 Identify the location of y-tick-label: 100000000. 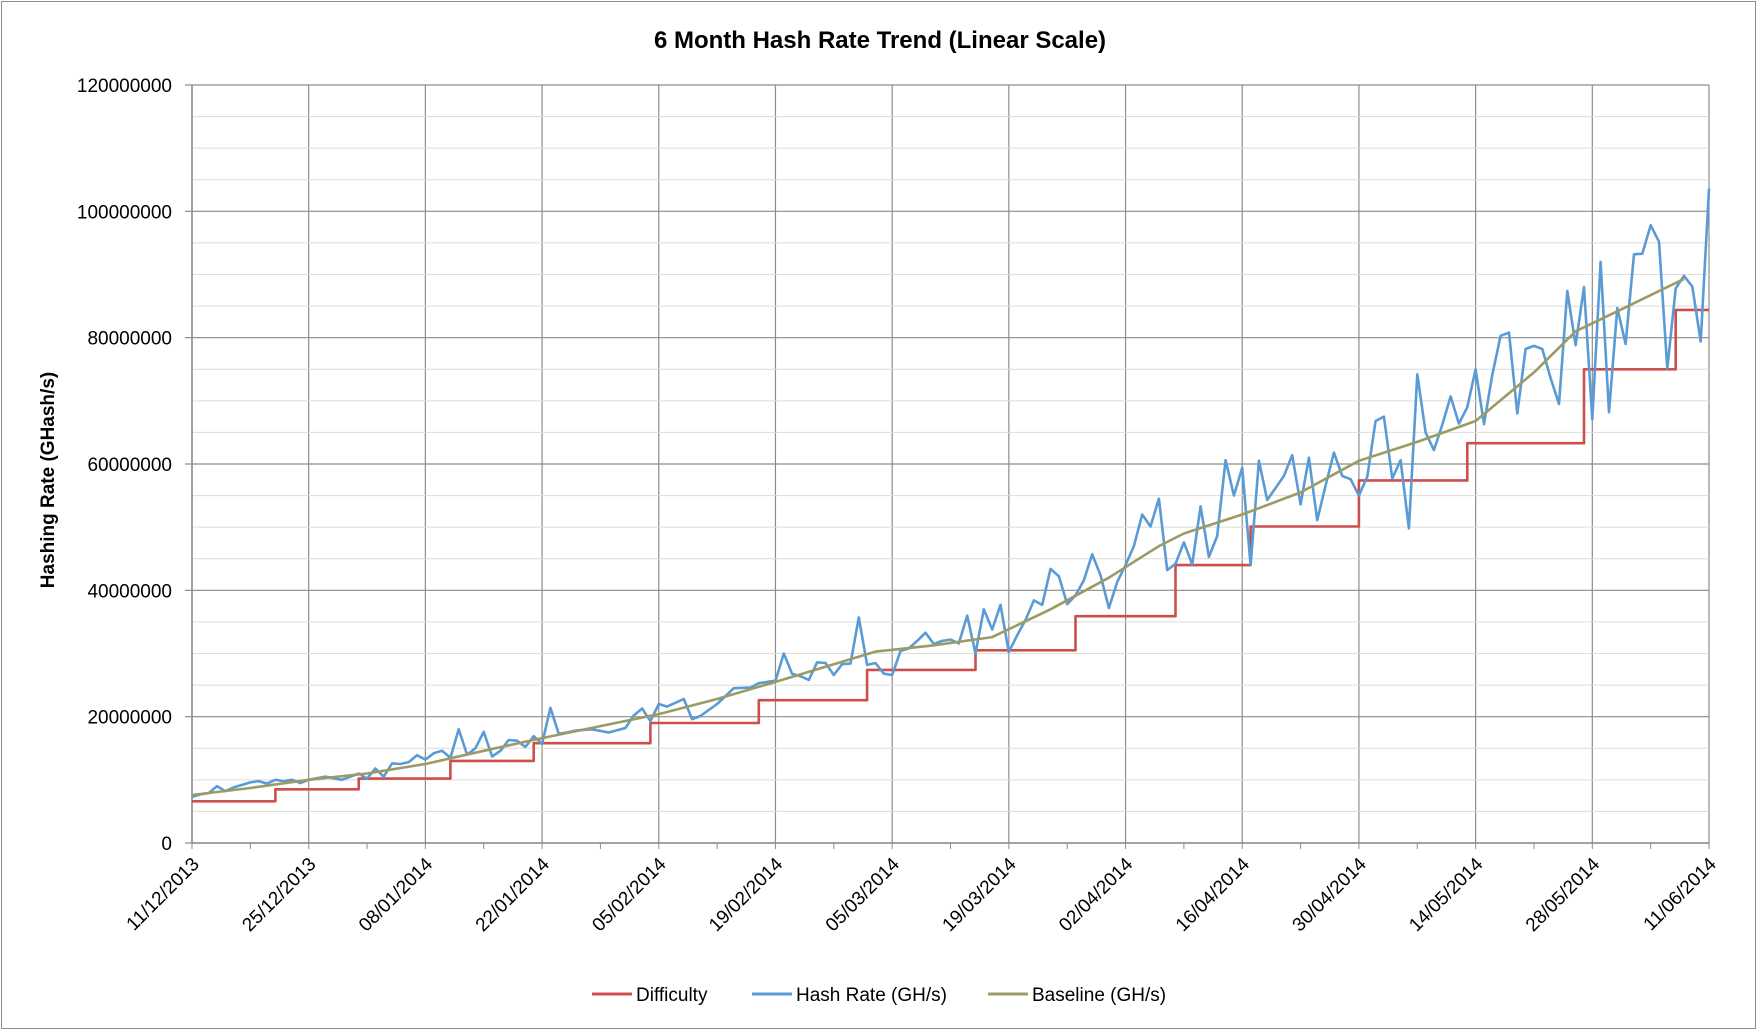
(124, 212).